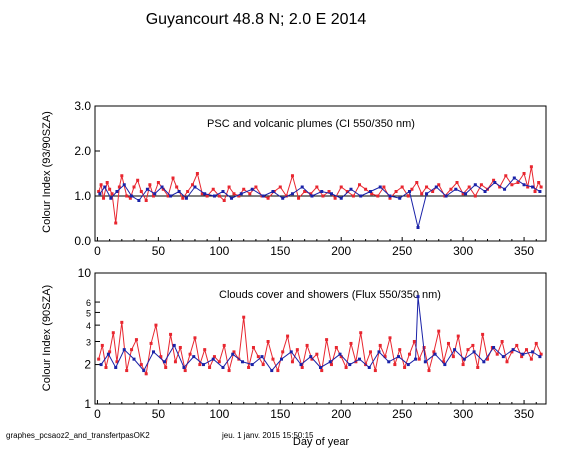 This screenshot has height=455, width=580. I want to click on x-tick-label: 200, so click(341, 414).